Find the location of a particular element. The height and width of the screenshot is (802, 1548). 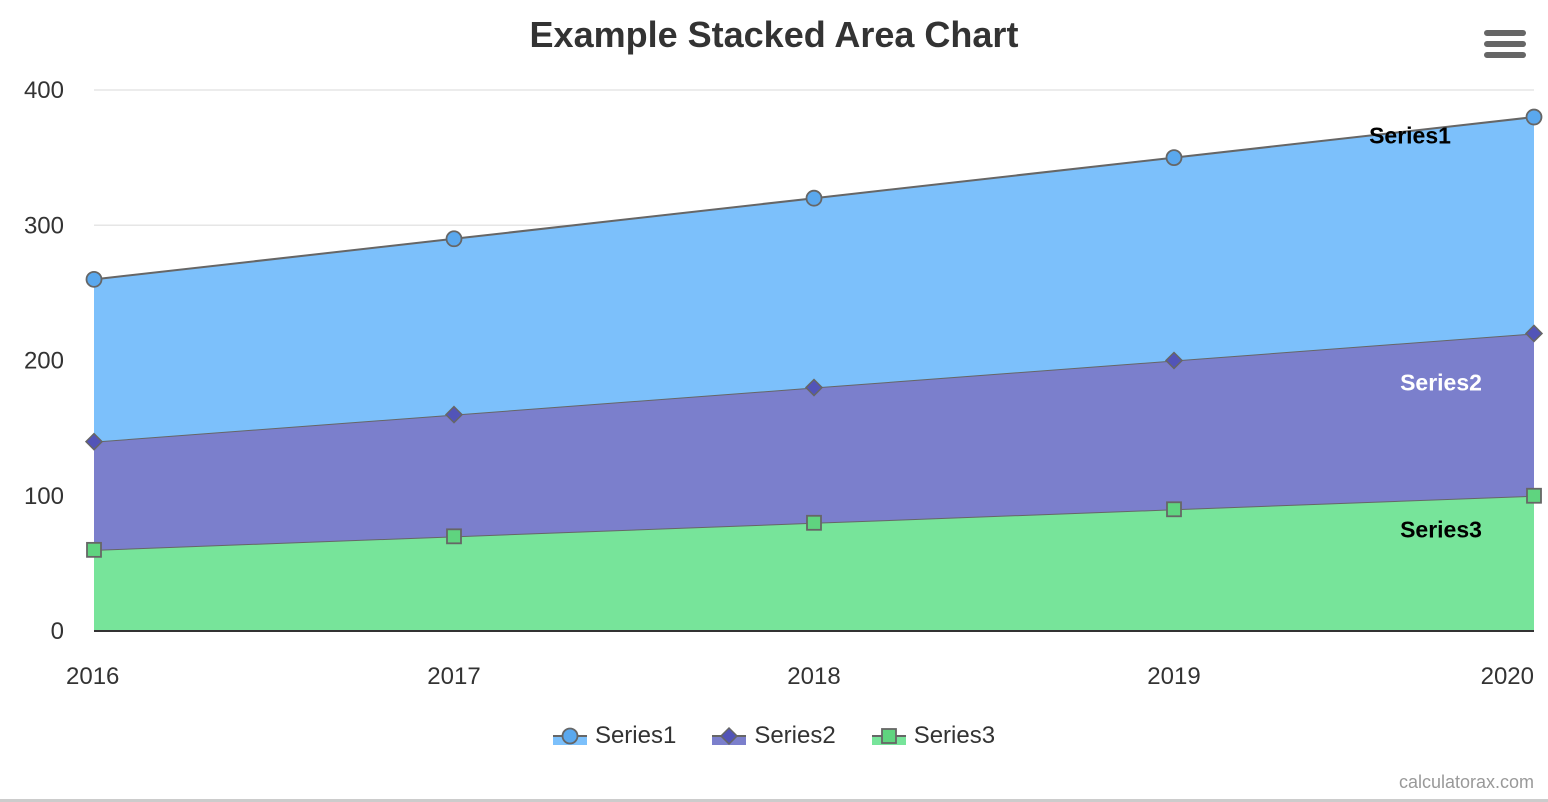

legend-item-series3: Series3 is located at coordinates (933, 736).